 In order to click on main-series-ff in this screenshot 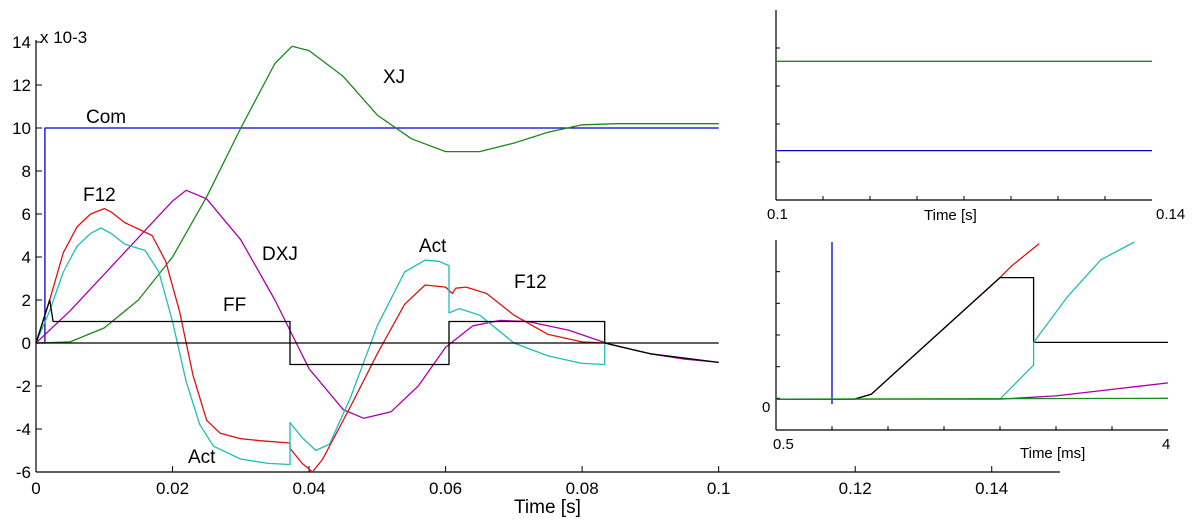, I will do `click(377, 332)`.